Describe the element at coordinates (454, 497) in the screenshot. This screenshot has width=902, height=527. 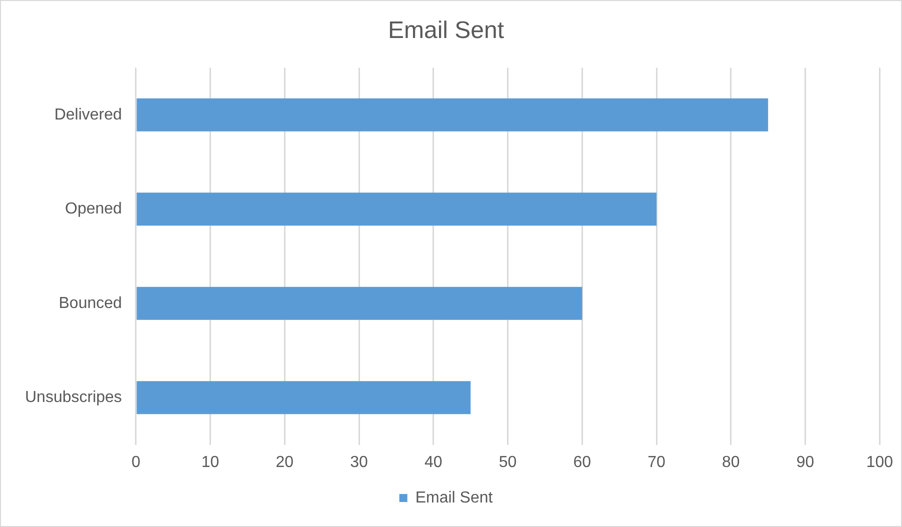
I see `legend-label: Email Sent` at that location.